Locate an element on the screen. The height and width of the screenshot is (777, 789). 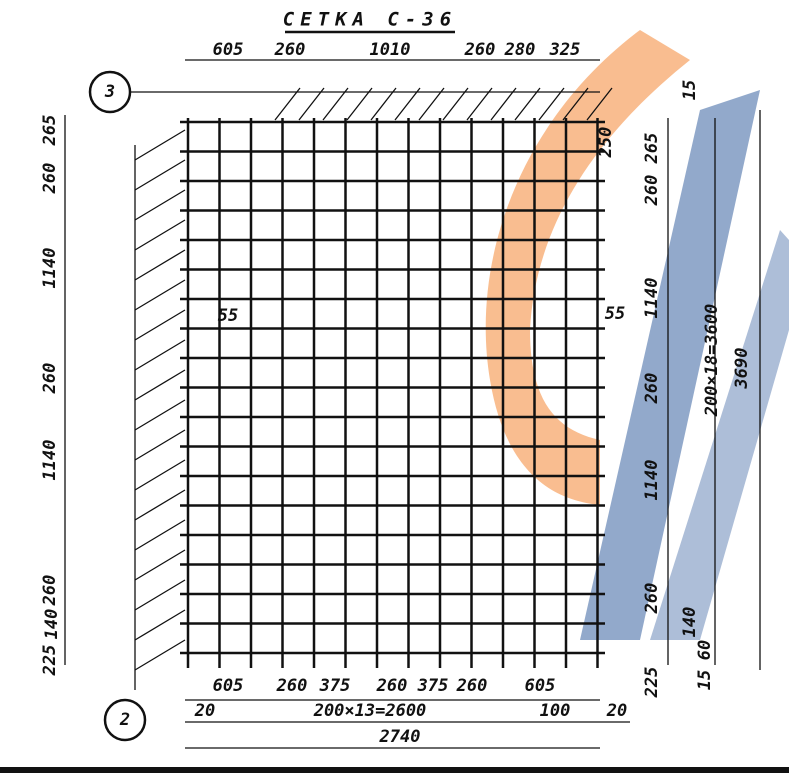
title: СЕТКА С-36 is located at coordinates (370, 20).